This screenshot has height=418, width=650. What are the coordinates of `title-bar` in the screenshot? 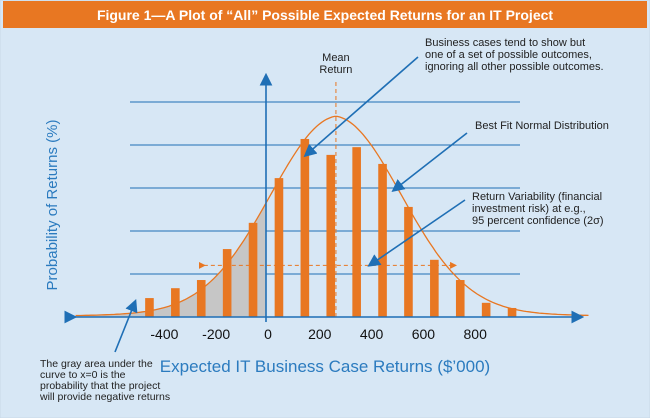 It's located at (325, 14).